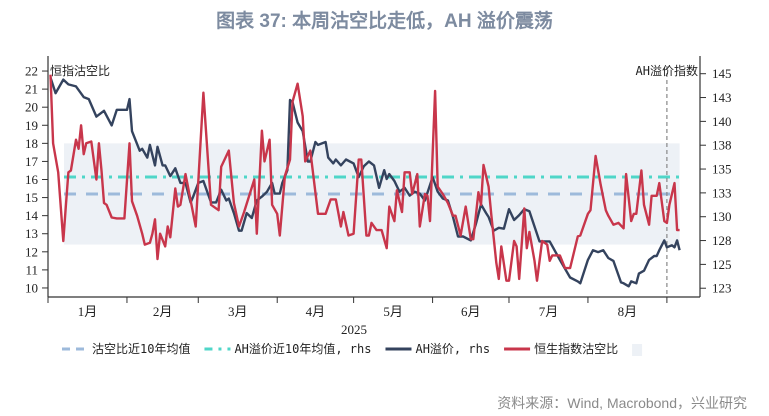 The image size is (769, 416). Describe the element at coordinates (722, 121) in the screenshot. I see `right-tick-label: 140` at that location.